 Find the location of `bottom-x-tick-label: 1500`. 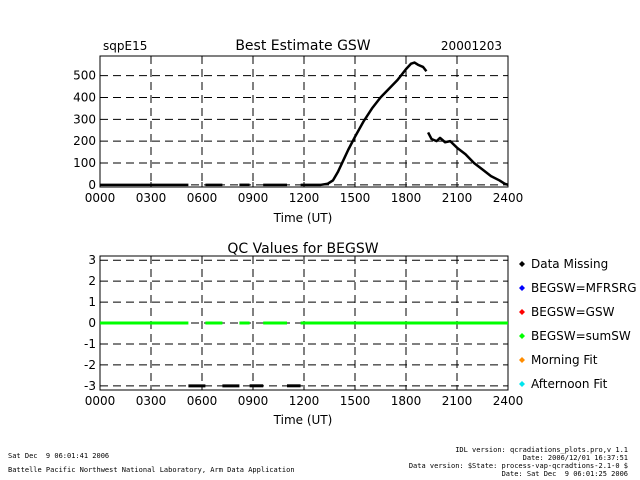

bottom-x-tick-label: 1500 is located at coordinates (355, 401).